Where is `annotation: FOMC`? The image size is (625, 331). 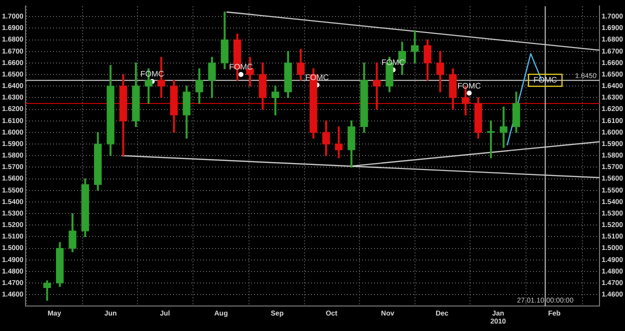
annotation: FOMC is located at coordinates (469, 85).